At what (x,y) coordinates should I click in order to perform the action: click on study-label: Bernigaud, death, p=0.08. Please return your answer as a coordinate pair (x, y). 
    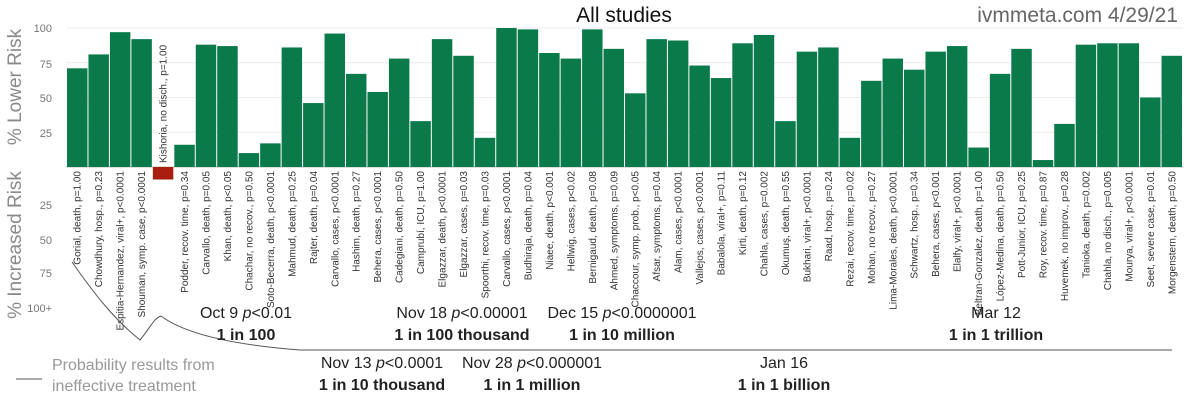
    Looking at the image, I should click on (593, 227).